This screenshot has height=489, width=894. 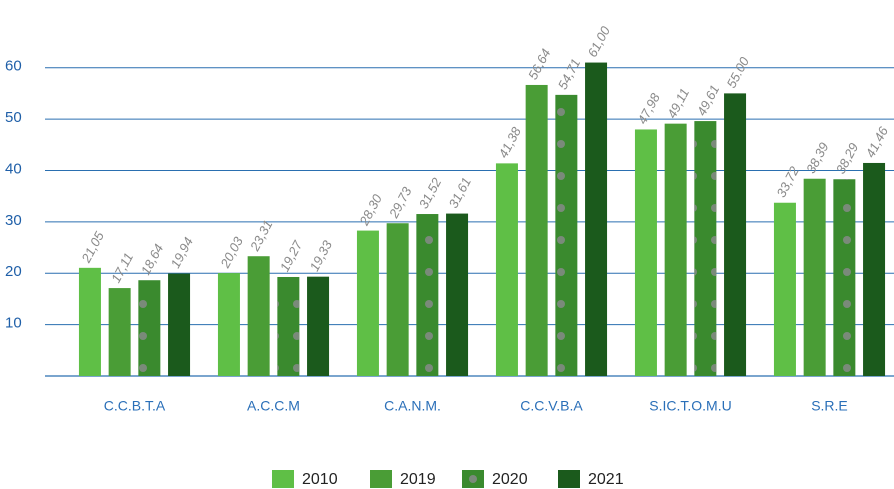 I want to click on data-label: 31,52, so click(x=430, y=193).